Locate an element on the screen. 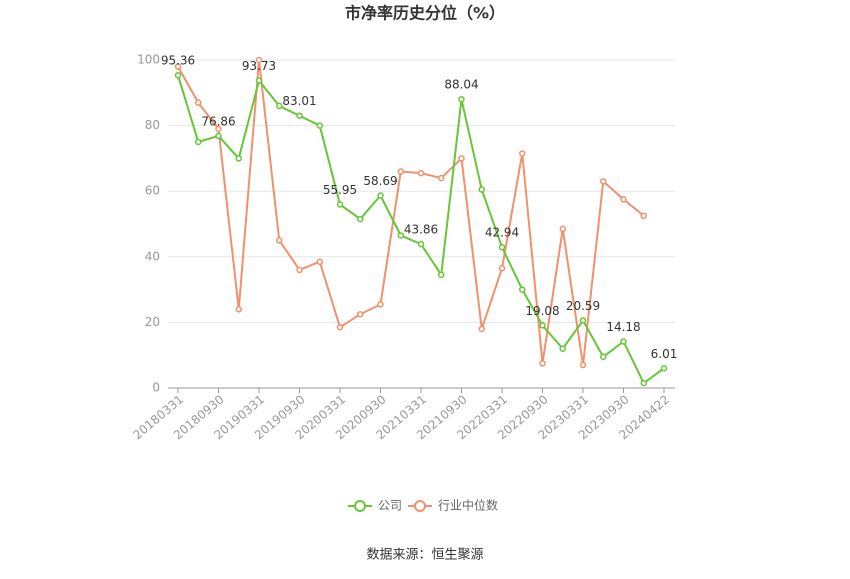 The height and width of the screenshot is (579, 850). source: 数据来源：恒生聚源 is located at coordinates (424, 555).